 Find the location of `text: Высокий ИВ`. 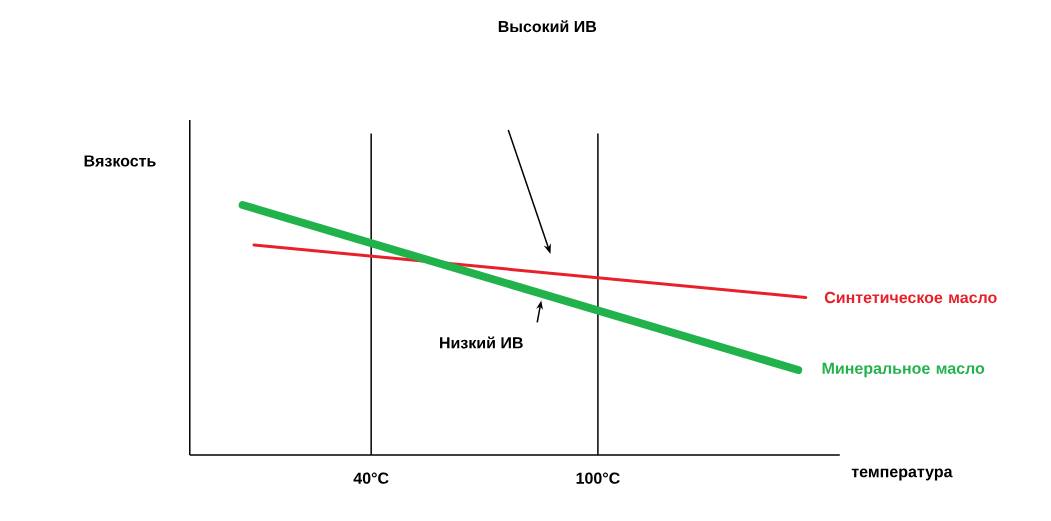

text: Высокий ИВ is located at coordinates (547, 26).